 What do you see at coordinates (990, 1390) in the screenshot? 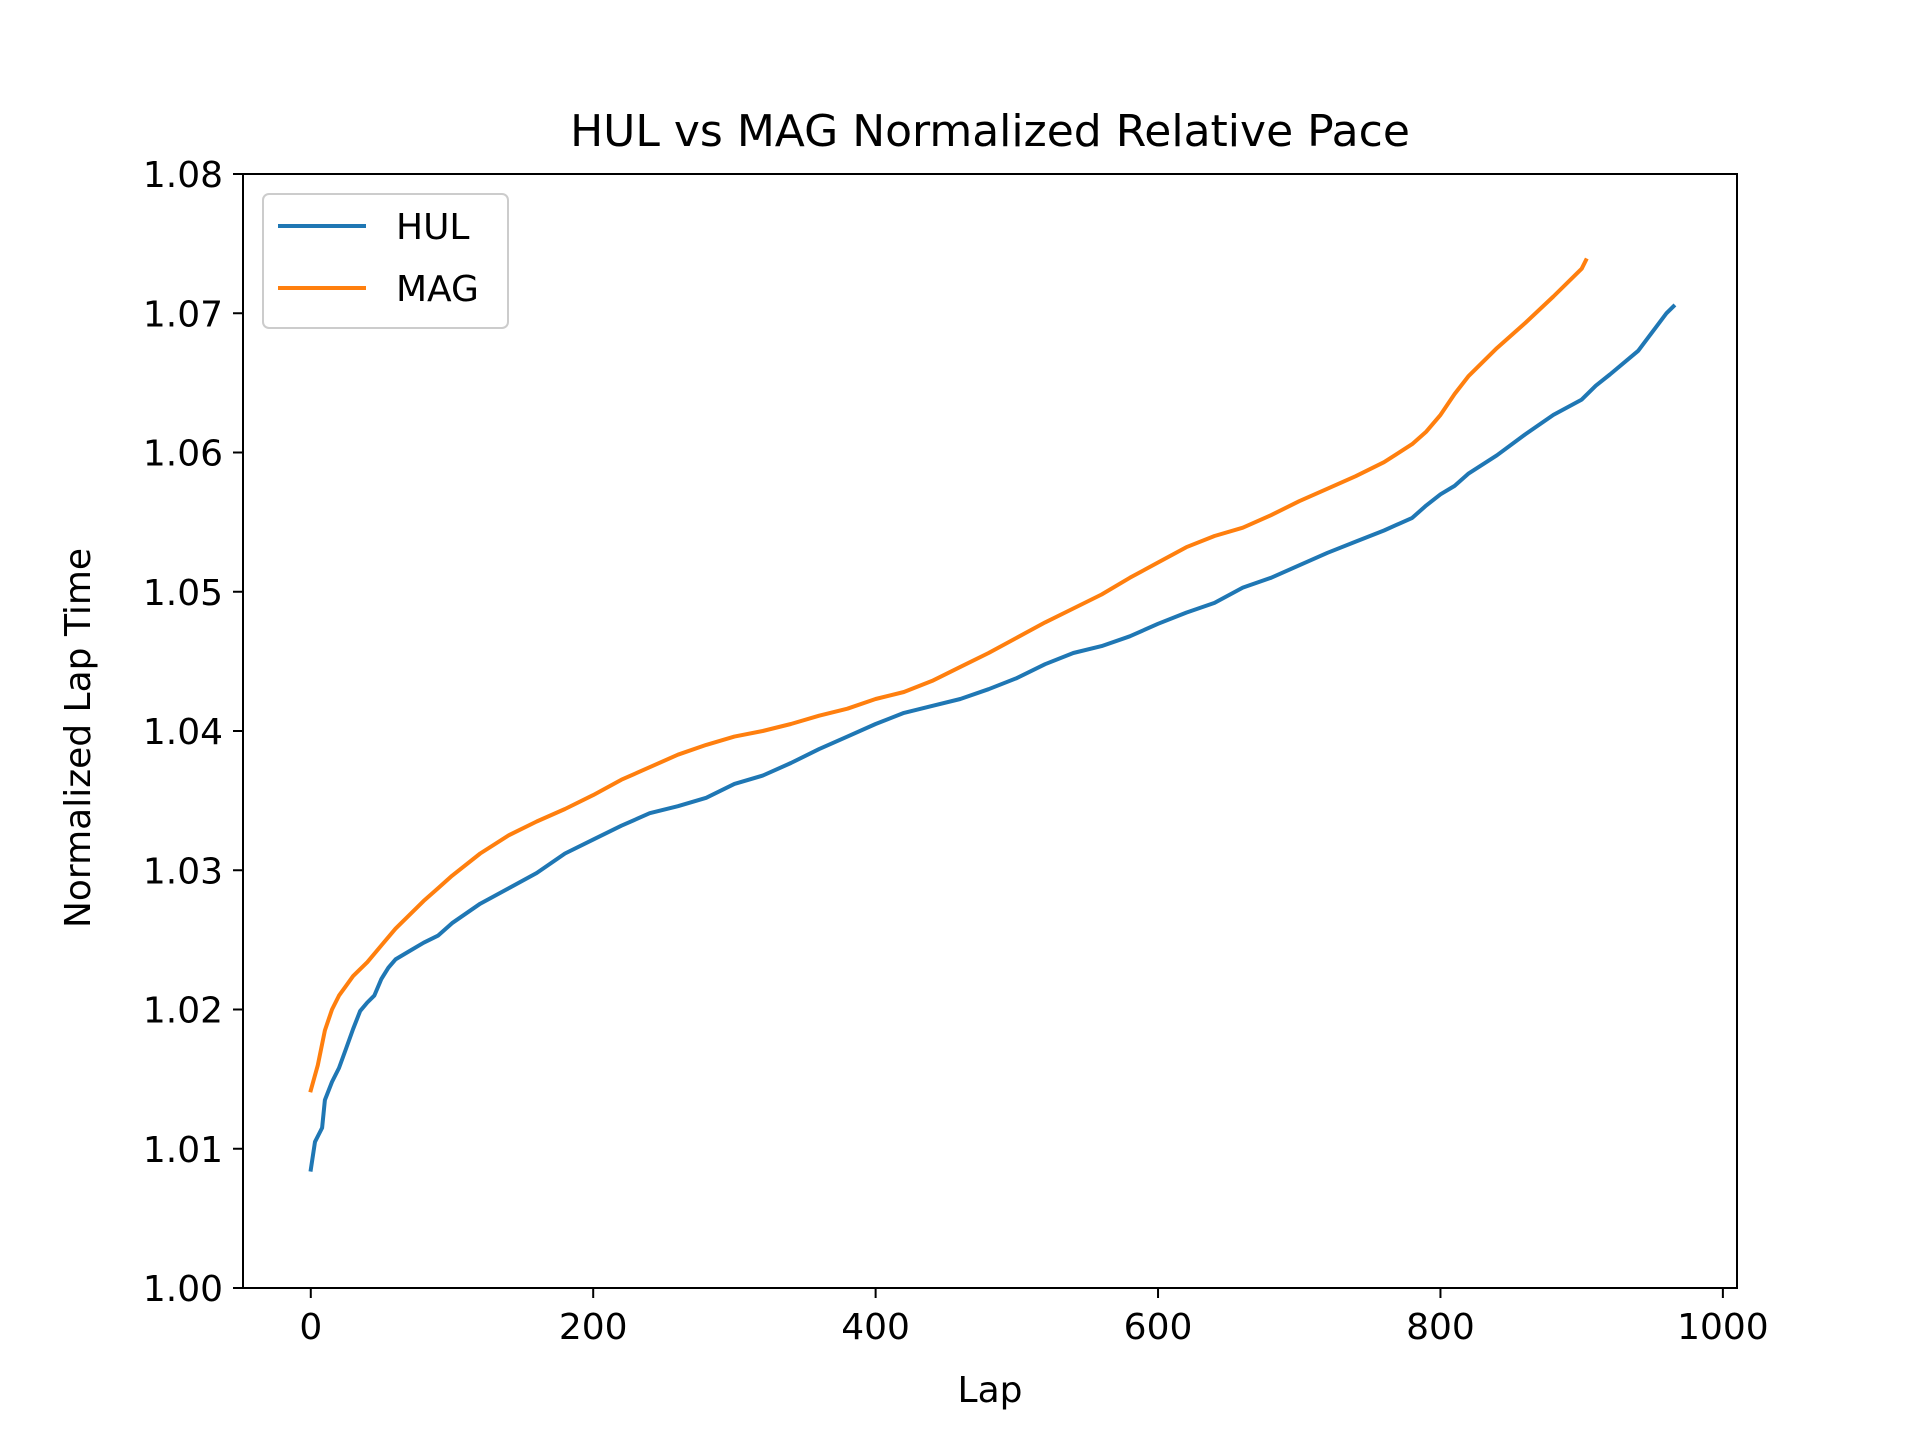
I see `x-axis-label: Lap` at bounding box center [990, 1390].